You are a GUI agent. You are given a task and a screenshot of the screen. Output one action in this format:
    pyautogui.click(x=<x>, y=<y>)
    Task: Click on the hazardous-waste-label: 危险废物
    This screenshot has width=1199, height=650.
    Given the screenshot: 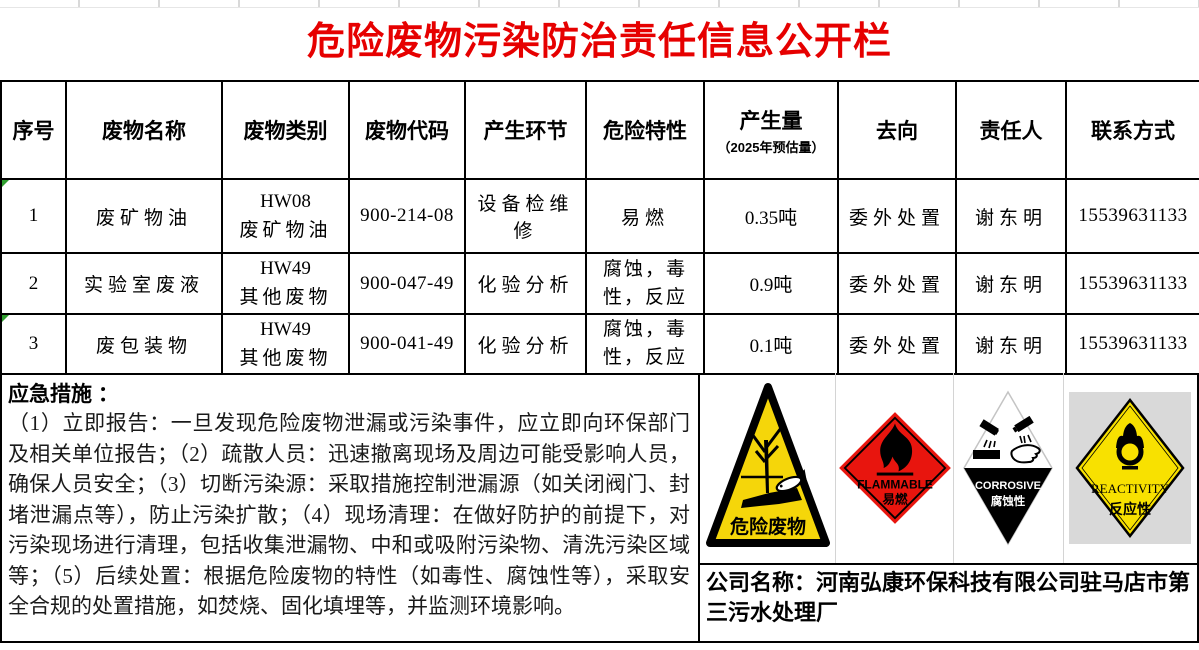 What is the action you would take?
    pyautogui.click(x=768, y=526)
    